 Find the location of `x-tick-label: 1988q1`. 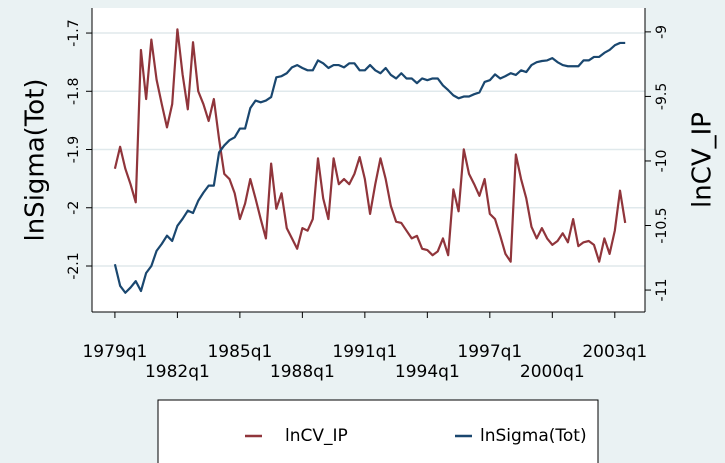

x-tick-label: 1988q1 is located at coordinates (302, 372).